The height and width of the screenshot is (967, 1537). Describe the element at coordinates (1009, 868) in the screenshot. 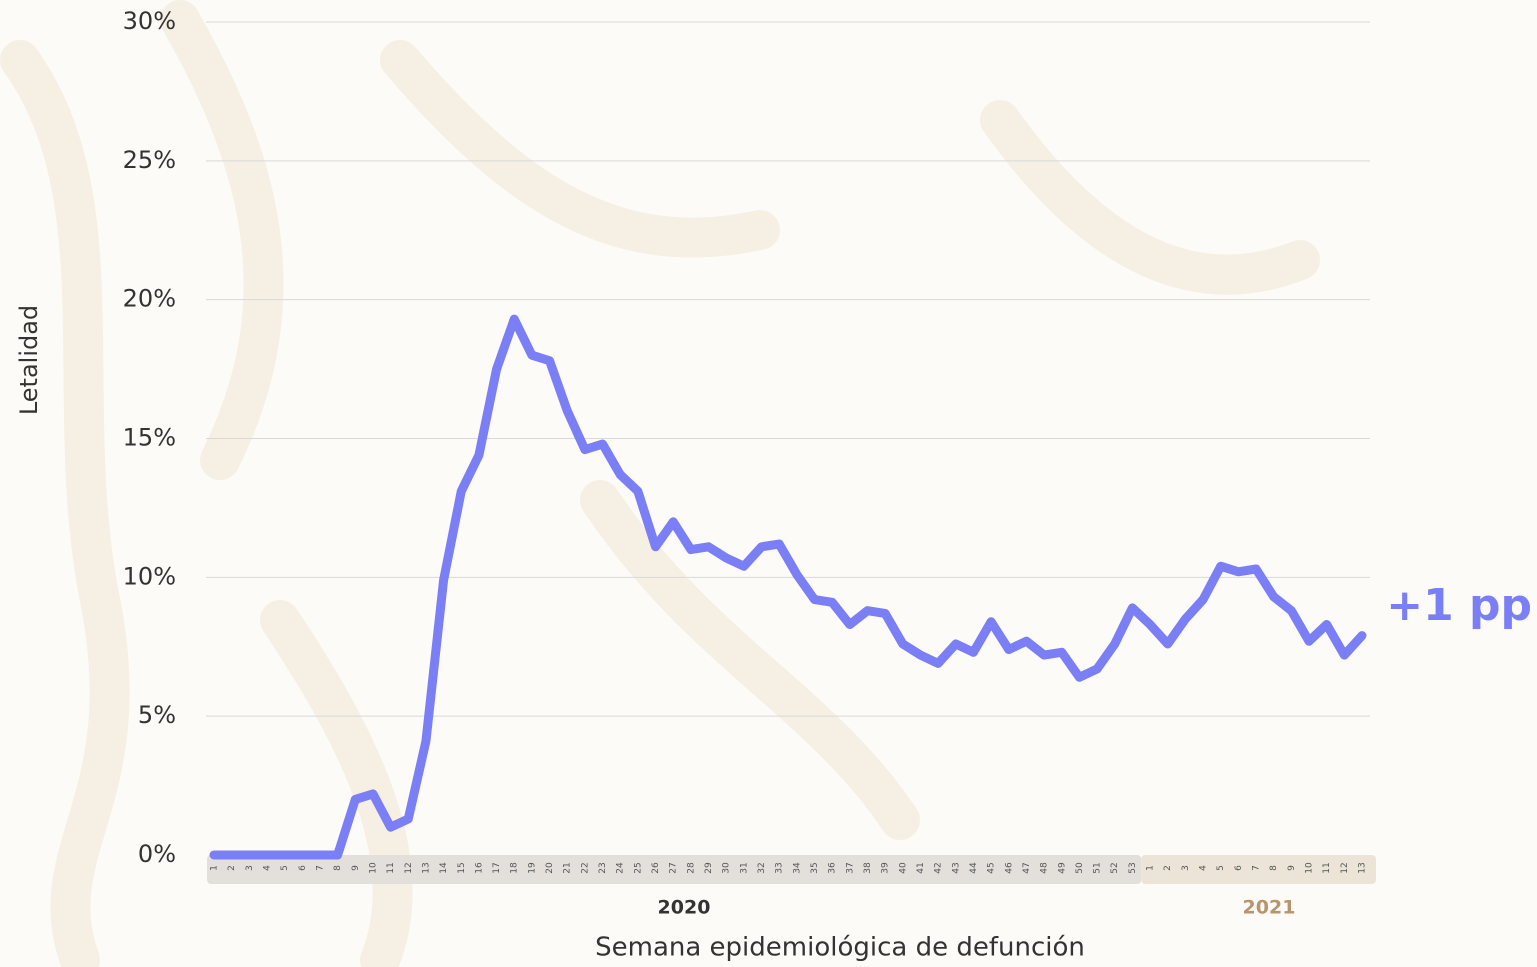

I see `x-tick-label: 46` at that location.